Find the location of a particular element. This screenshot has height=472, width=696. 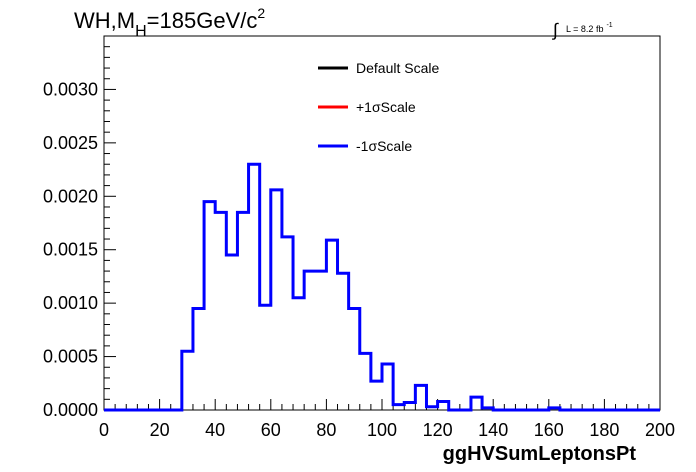

x-tick-label: 160 is located at coordinates (549, 430).